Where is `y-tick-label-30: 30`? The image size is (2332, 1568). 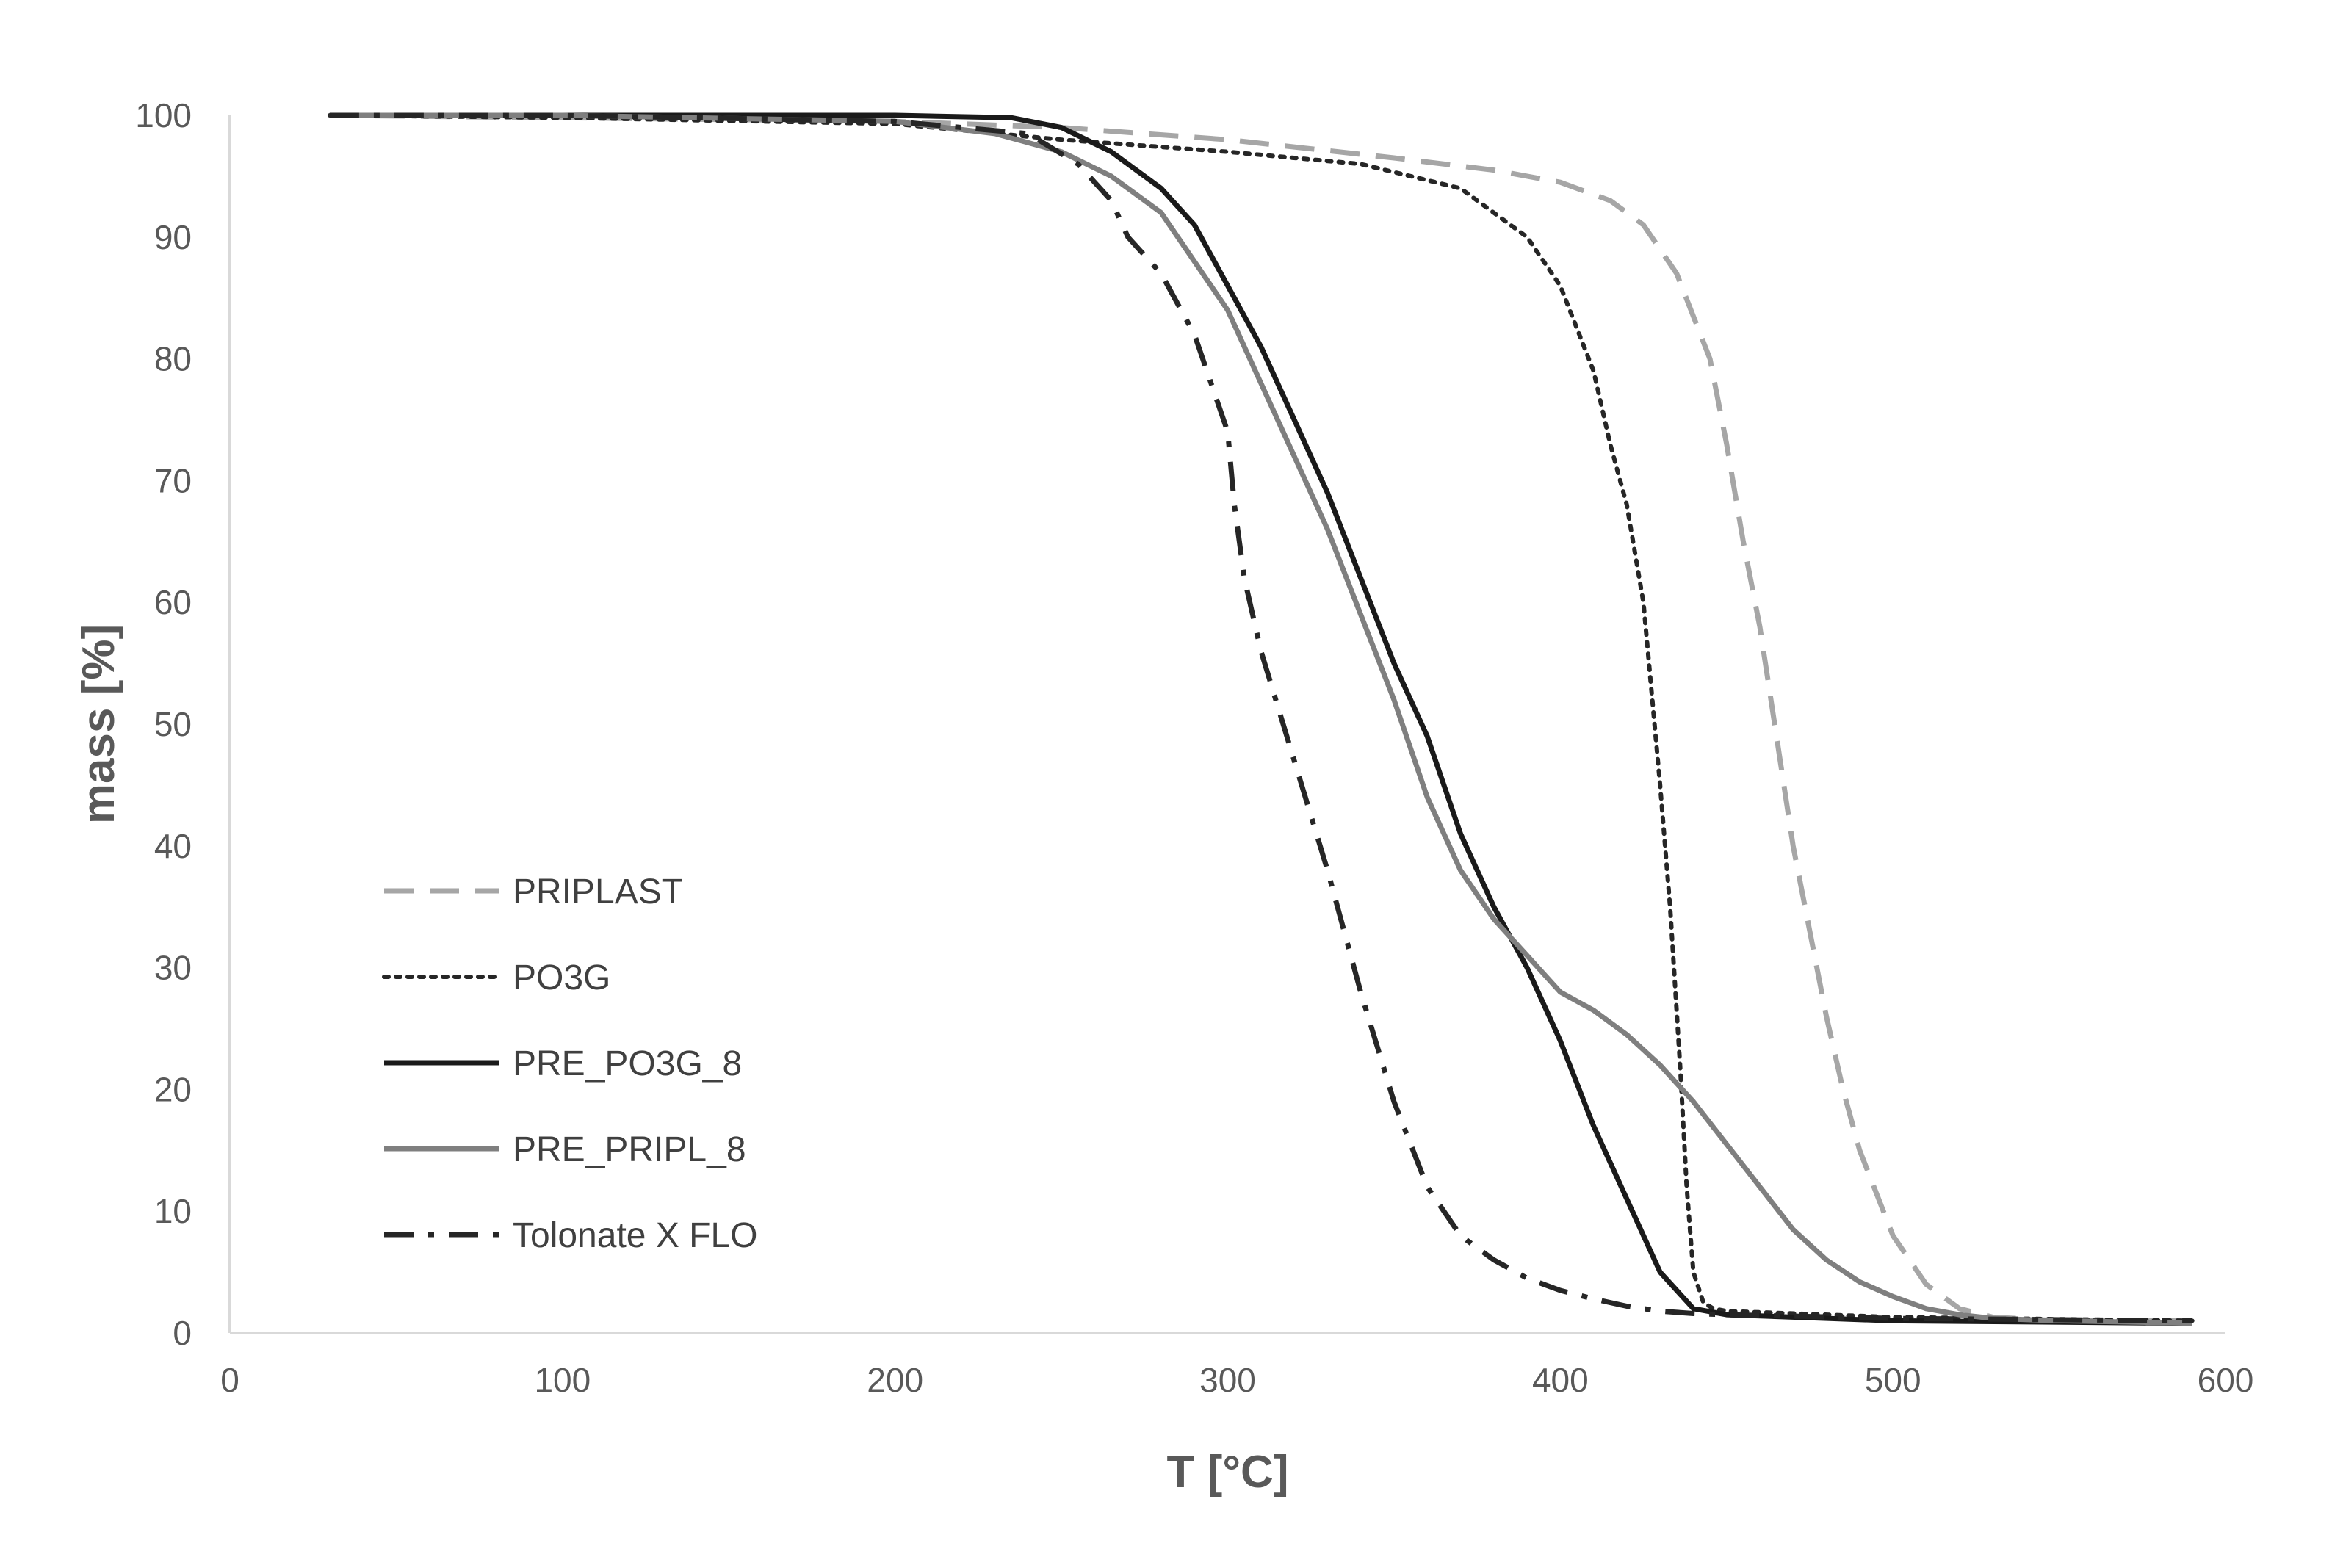
y-tick-label-30: 30 is located at coordinates (173, 968).